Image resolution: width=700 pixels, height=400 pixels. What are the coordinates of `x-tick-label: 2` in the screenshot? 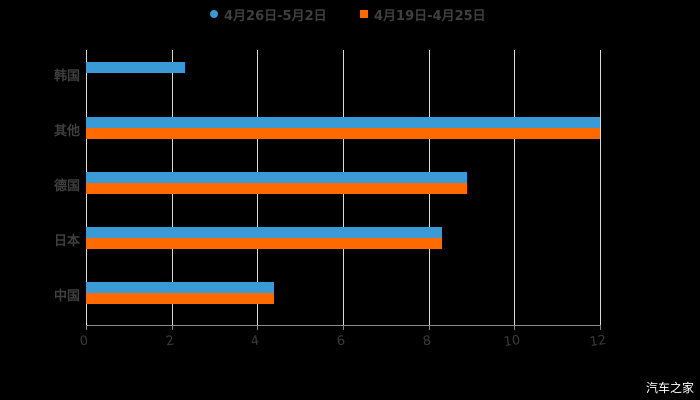 It's located at (170, 341).